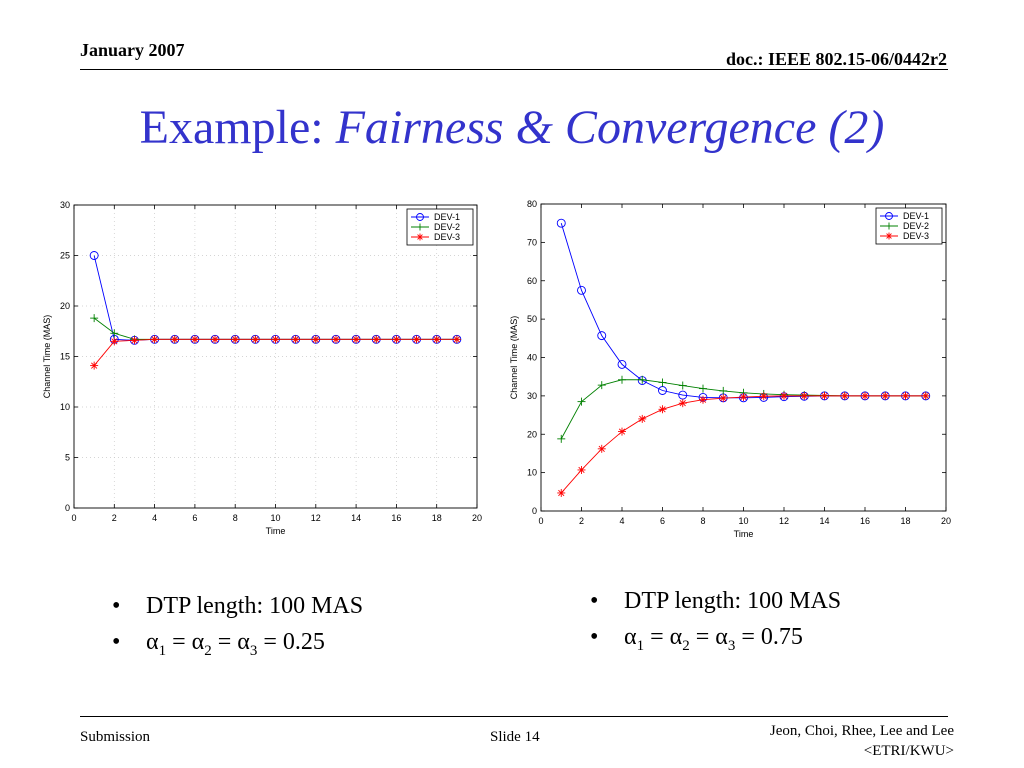 The width and height of the screenshot is (1024, 768). What do you see at coordinates (276, 531) in the screenshot?
I see `x-axis-label: Time` at bounding box center [276, 531].